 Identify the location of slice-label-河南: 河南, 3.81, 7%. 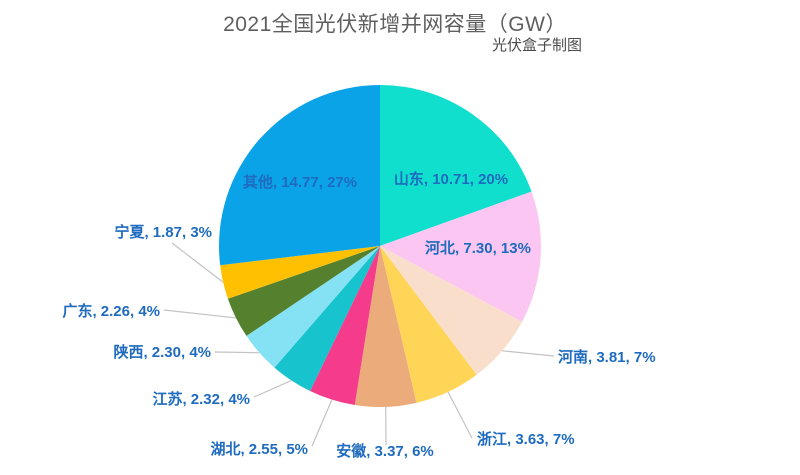
(607, 357).